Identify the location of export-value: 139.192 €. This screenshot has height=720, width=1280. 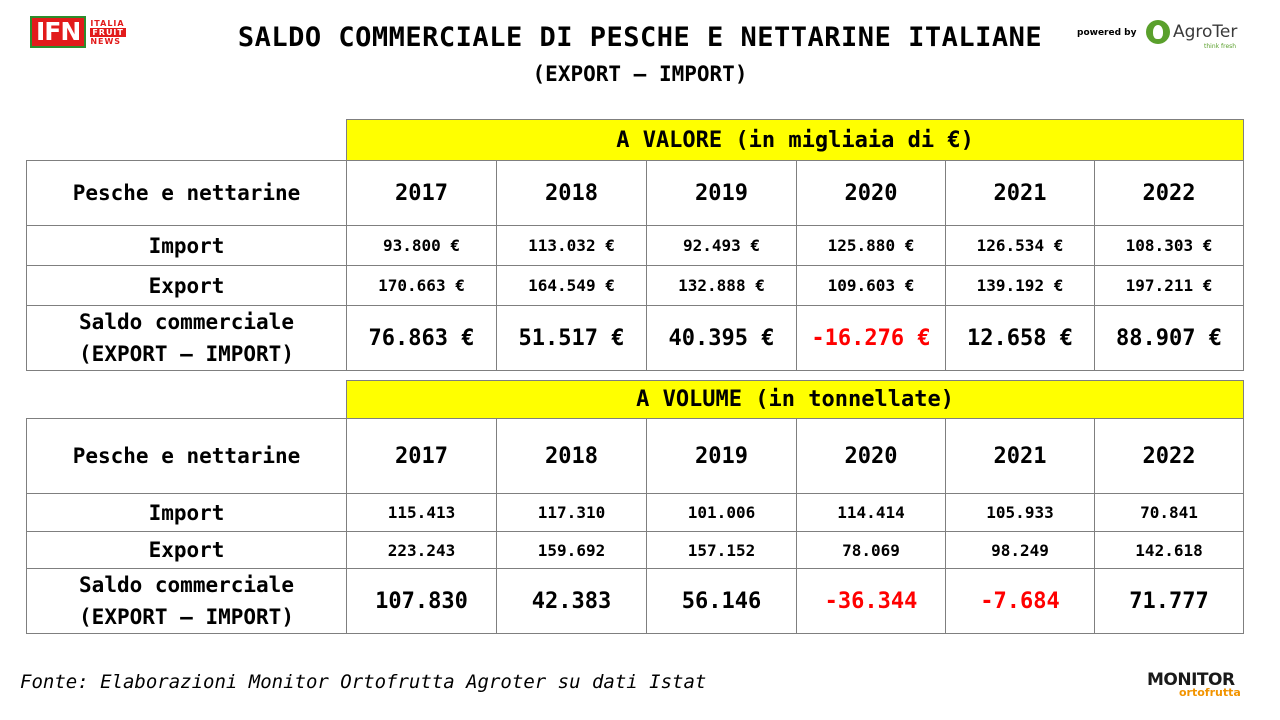
(1020, 285).